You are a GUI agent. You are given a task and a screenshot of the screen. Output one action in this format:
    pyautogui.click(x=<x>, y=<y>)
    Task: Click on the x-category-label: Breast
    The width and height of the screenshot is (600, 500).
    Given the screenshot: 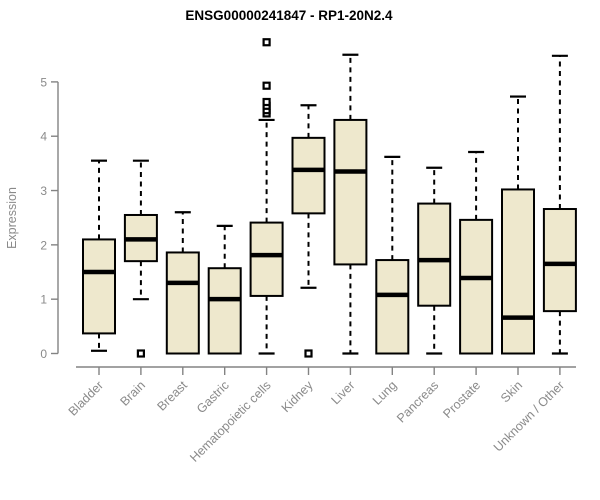 What is the action you would take?
    pyautogui.click(x=172, y=396)
    